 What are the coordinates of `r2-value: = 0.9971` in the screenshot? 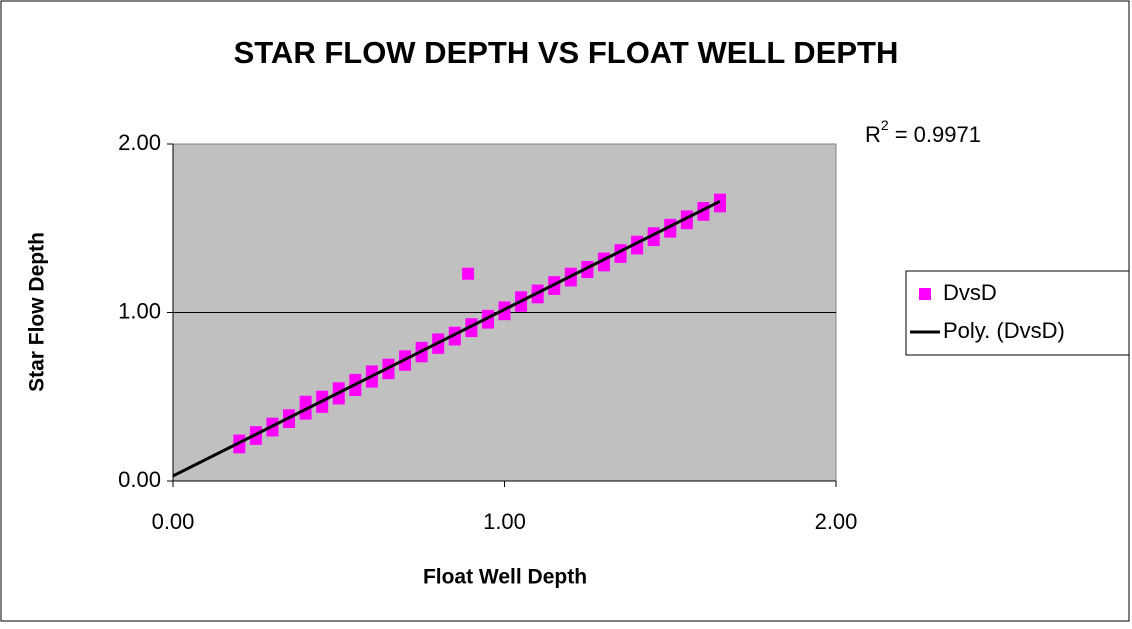 It's located at (938, 134).